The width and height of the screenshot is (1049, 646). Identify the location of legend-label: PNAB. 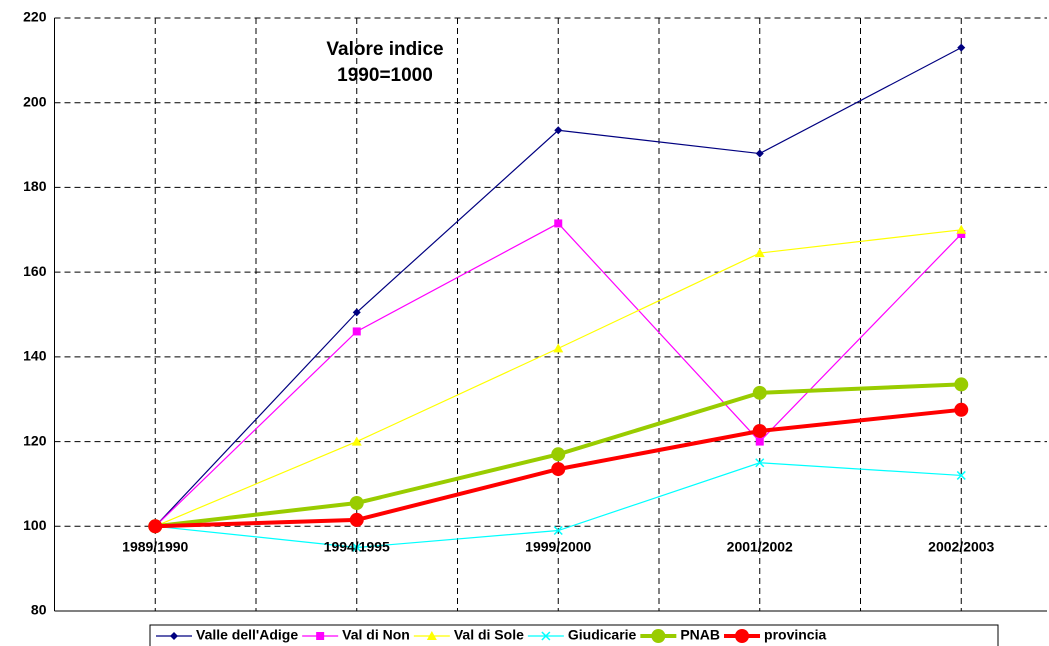
(700, 635).